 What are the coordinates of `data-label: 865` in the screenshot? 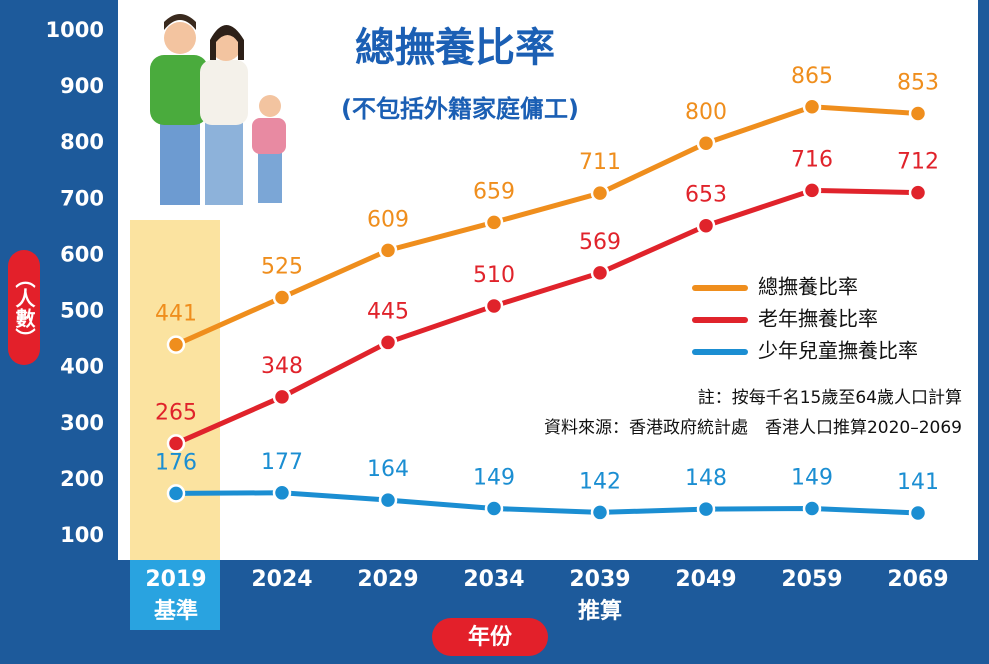 It's located at (812, 76).